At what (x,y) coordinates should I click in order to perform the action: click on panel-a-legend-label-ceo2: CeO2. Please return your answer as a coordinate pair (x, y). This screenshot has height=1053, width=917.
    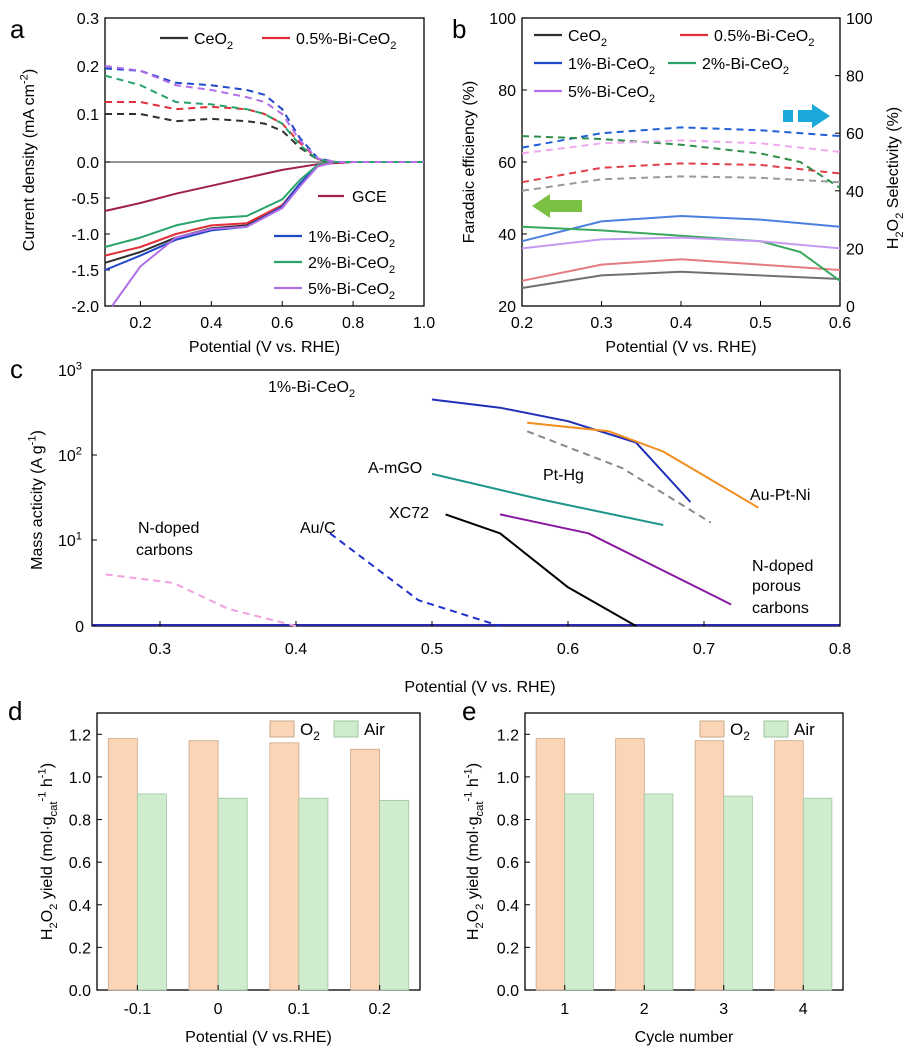
    Looking at the image, I should click on (213, 41).